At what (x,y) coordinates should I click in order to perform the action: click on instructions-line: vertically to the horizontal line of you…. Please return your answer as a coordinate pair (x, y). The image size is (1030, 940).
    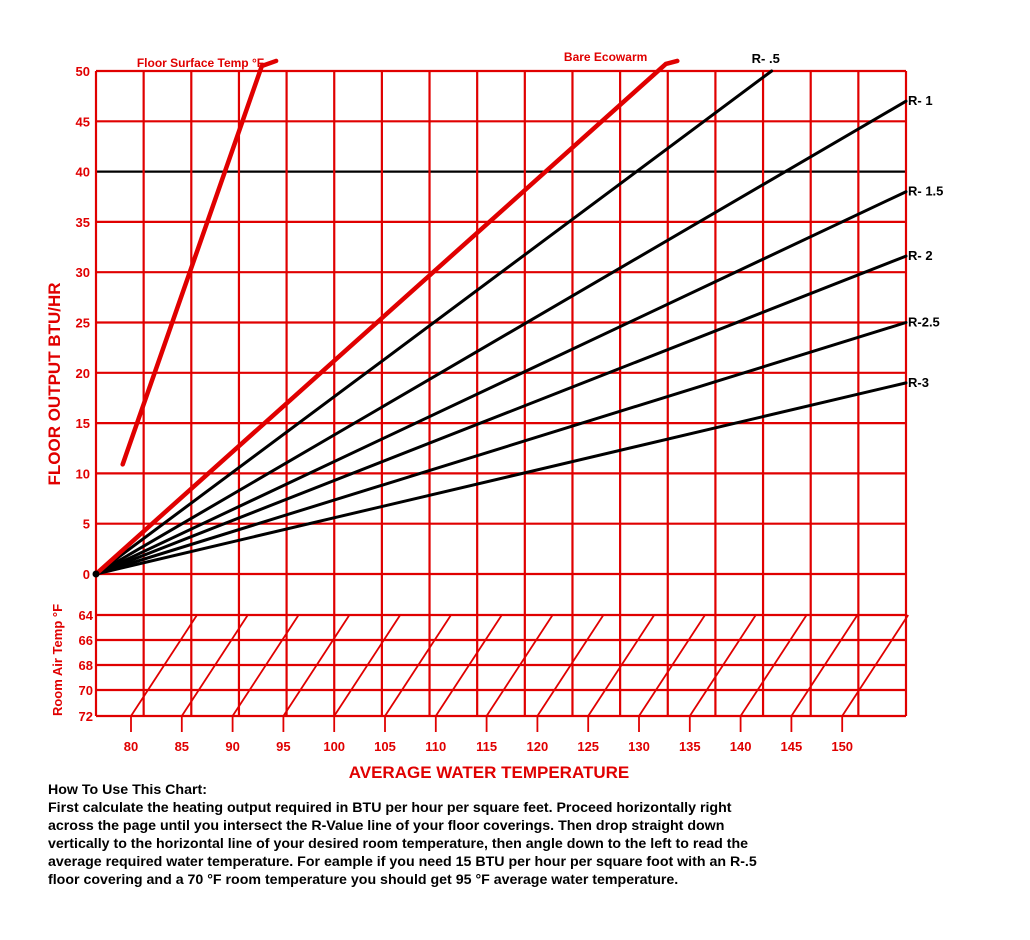
    Looking at the image, I should click on (398, 844).